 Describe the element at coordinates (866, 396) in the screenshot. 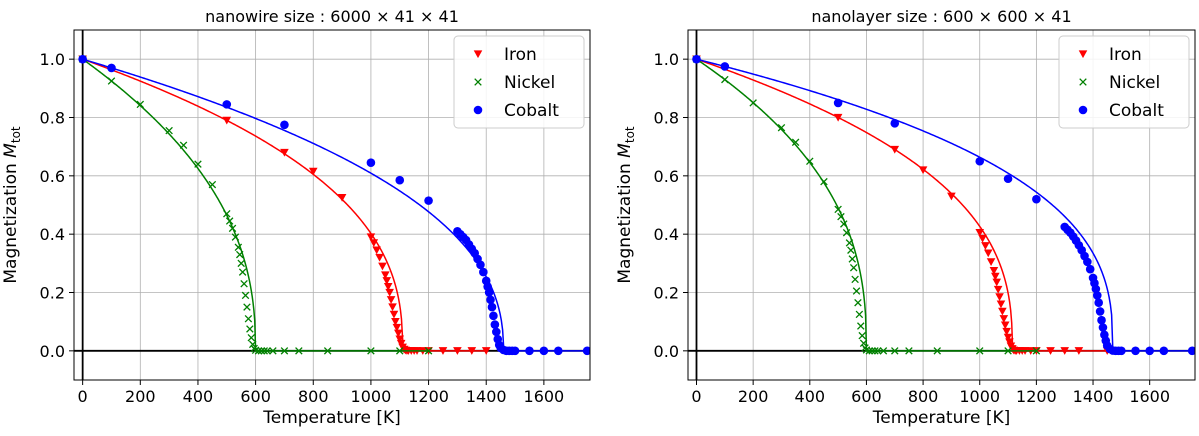

I see `x-tick-label: 600` at that location.